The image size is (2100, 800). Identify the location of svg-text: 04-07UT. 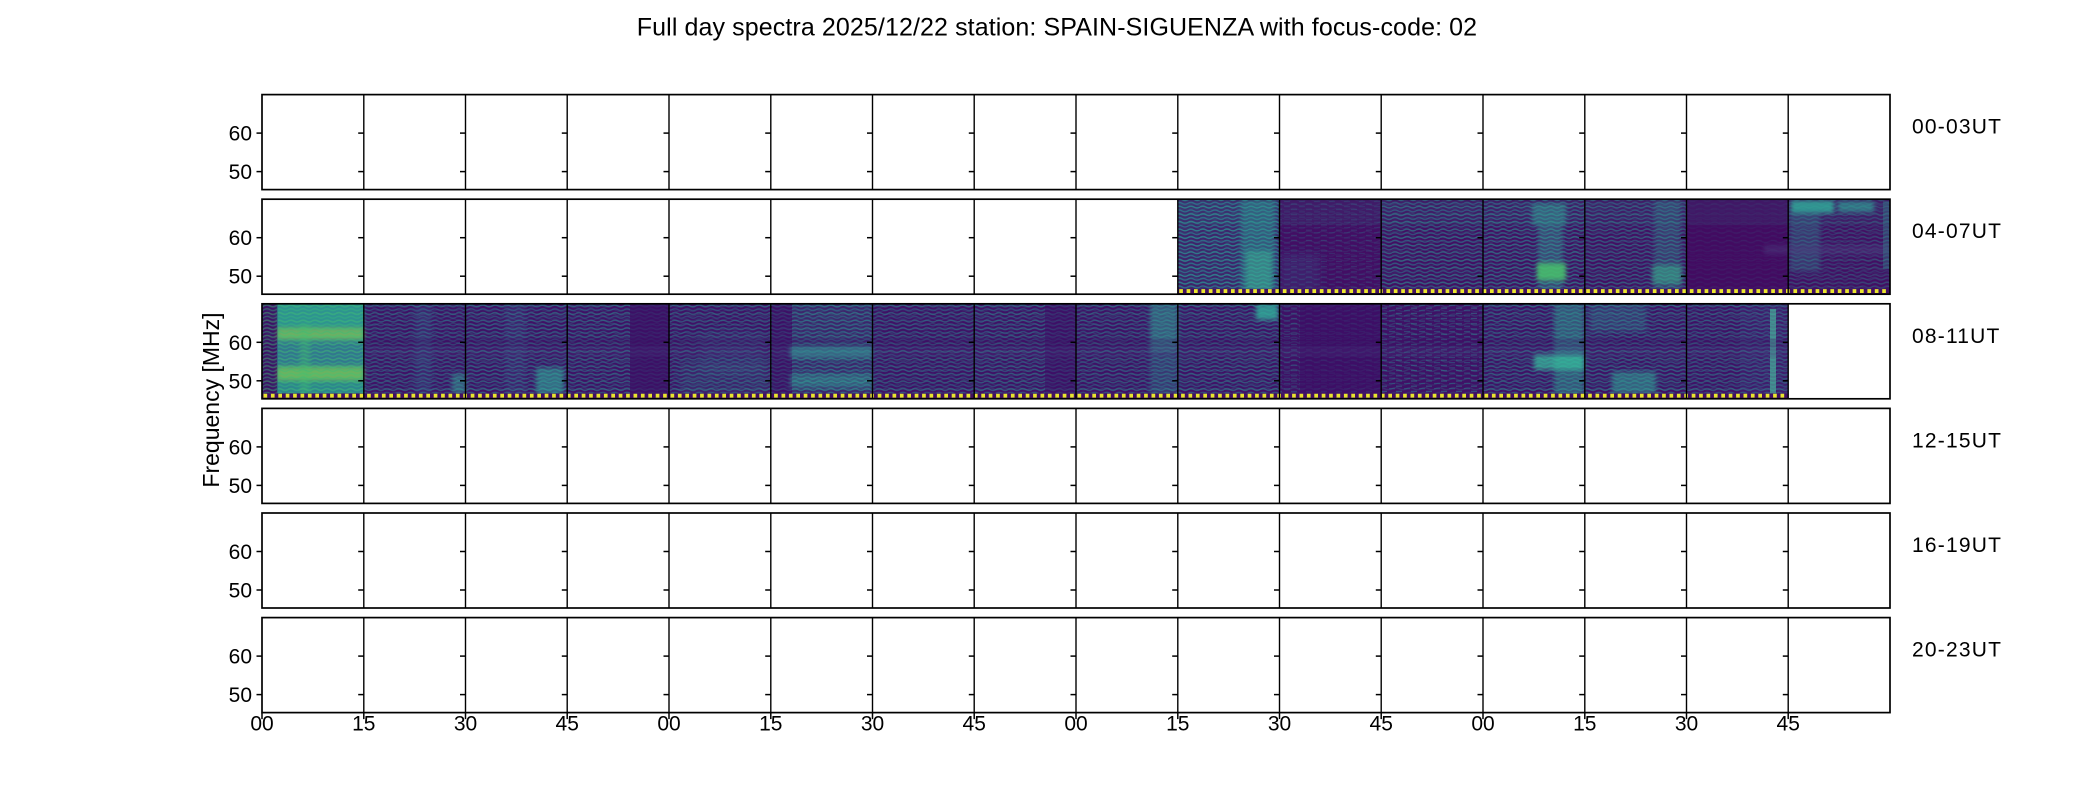
(1957, 231).